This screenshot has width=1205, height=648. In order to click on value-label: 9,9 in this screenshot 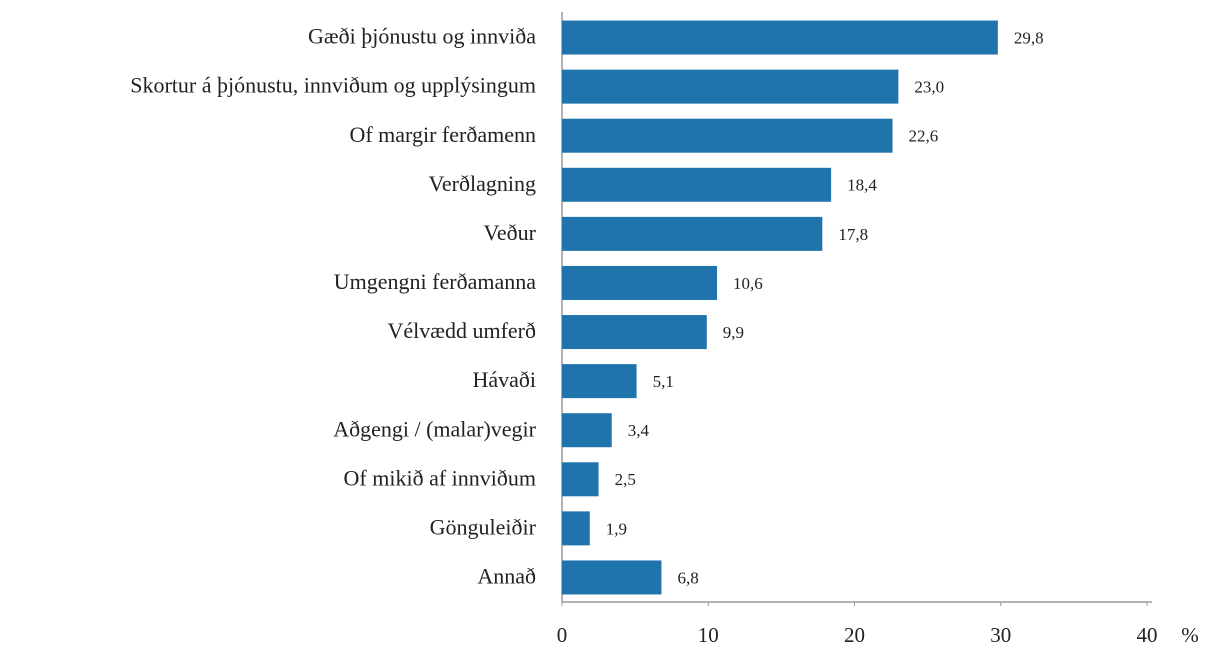, I will do `click(733, 332)`.